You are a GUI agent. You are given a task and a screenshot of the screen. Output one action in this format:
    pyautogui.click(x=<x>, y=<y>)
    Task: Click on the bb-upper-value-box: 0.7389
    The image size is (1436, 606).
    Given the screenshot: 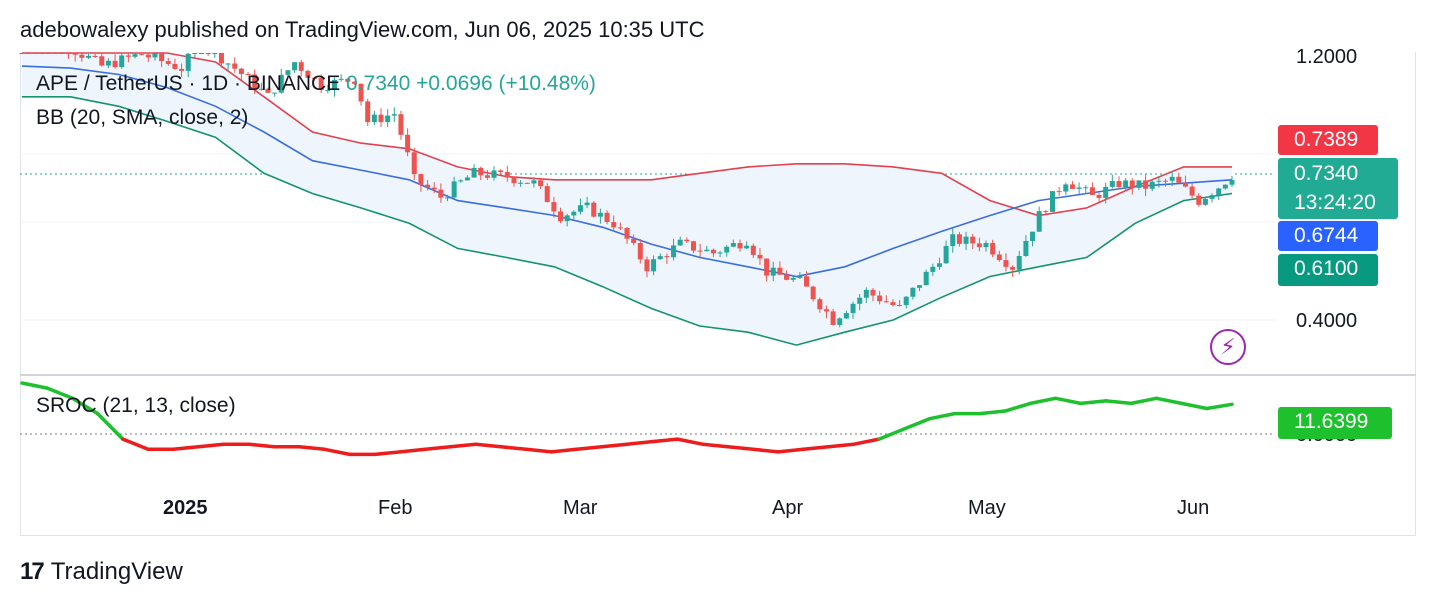 What is the action you would take?
    pyautogui.click(x=1328, y=140)
    